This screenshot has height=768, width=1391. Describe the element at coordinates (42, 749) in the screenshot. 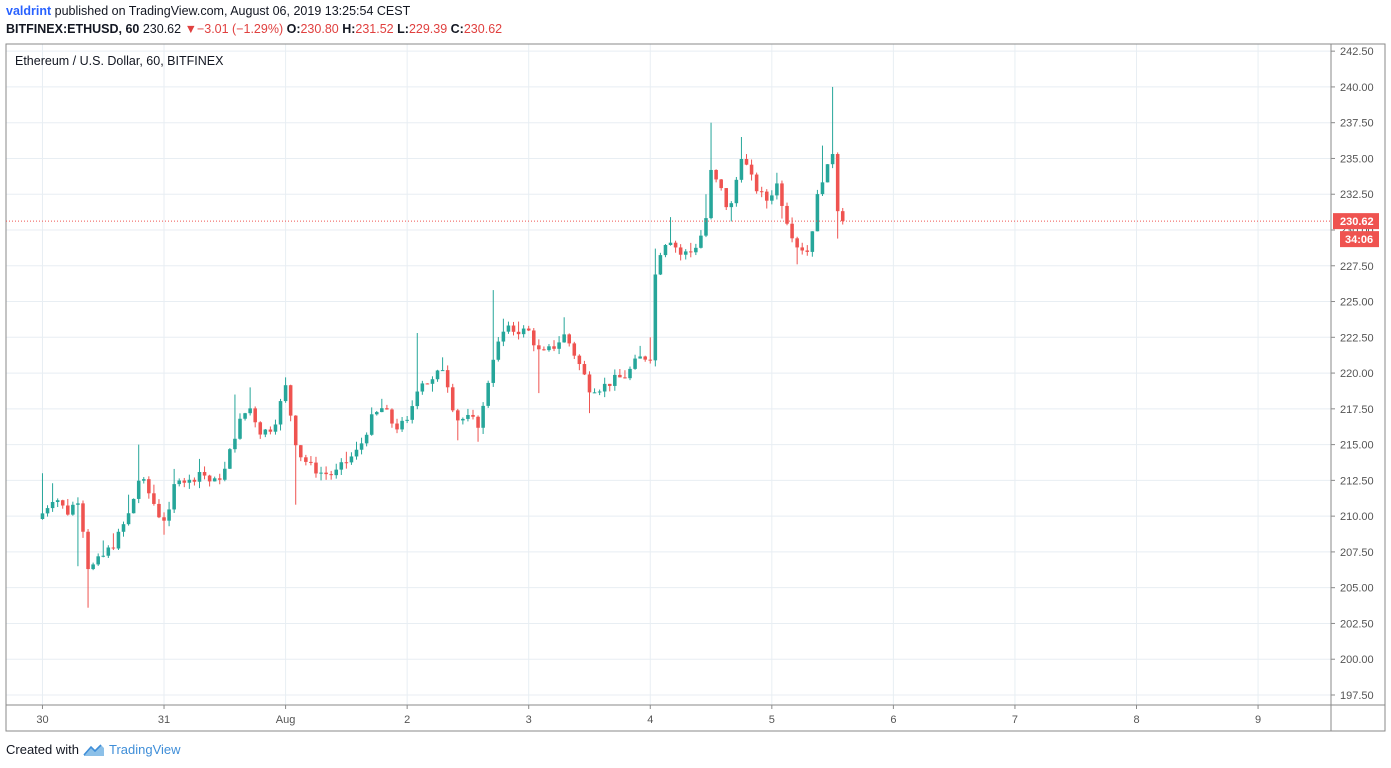

I see `created-with-label: Created with` at that location.